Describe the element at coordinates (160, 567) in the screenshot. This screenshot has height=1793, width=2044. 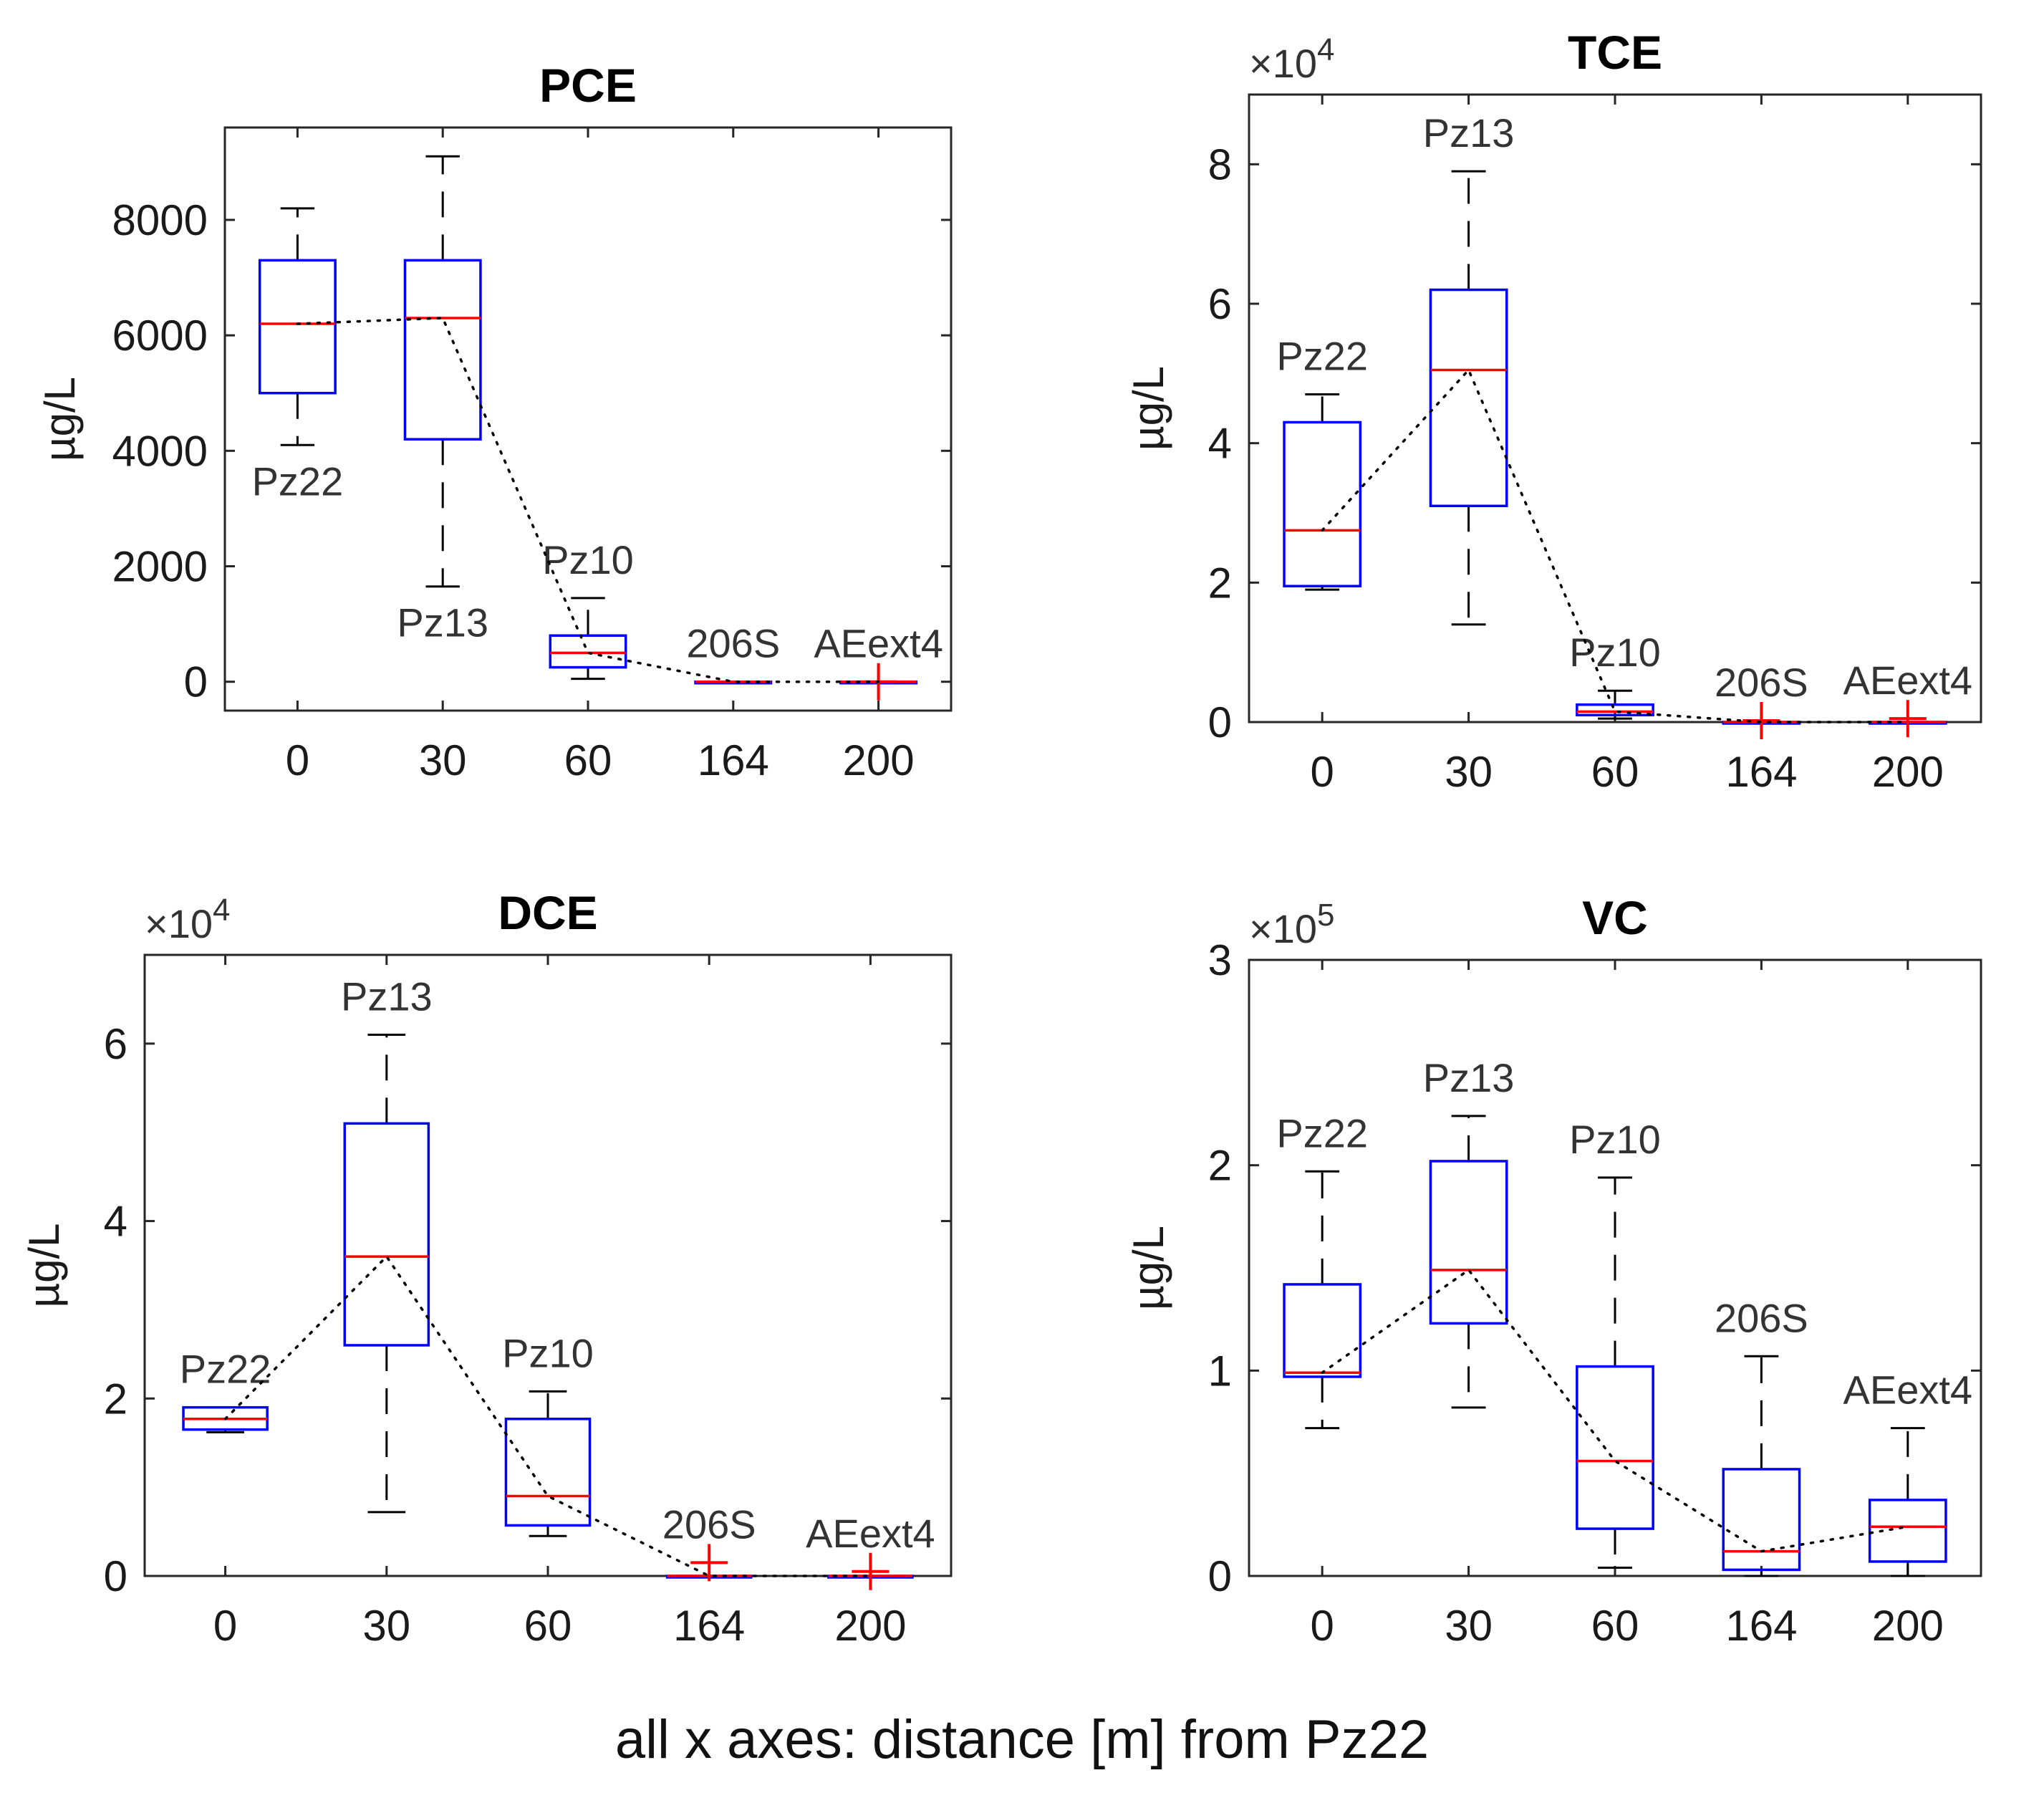
I see `y-tick-label: 2000` at that location.